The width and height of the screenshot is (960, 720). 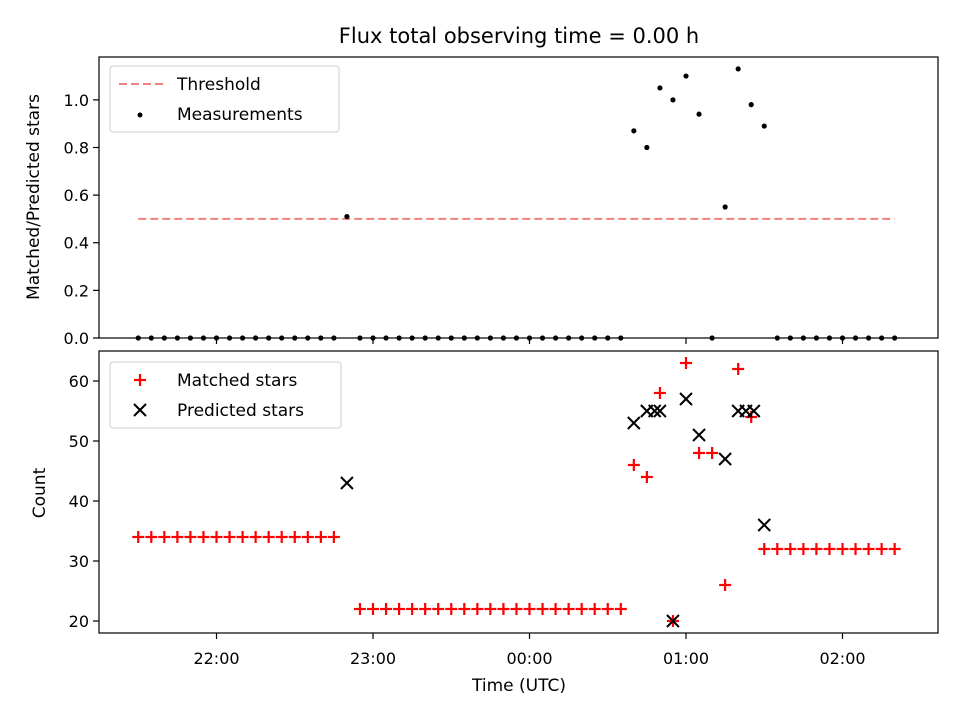 What do you see at coordinates (225, 395) in the screenshot?
I see `count-legend: Matched stars Predicted stars` at bounding box center [225, 395].